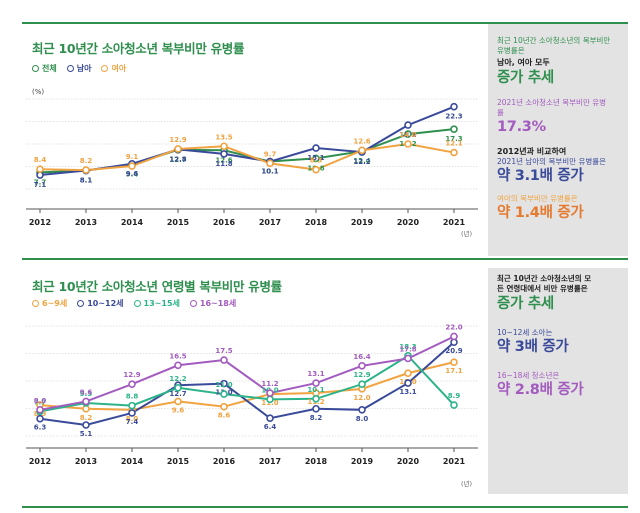 Image resolution: width=640 pixels, height=513 pixels. What do you see at coordinates (40, 461) in the screenshot?
I see `x-tick-label: 2012` at bounding box center [40, 461].